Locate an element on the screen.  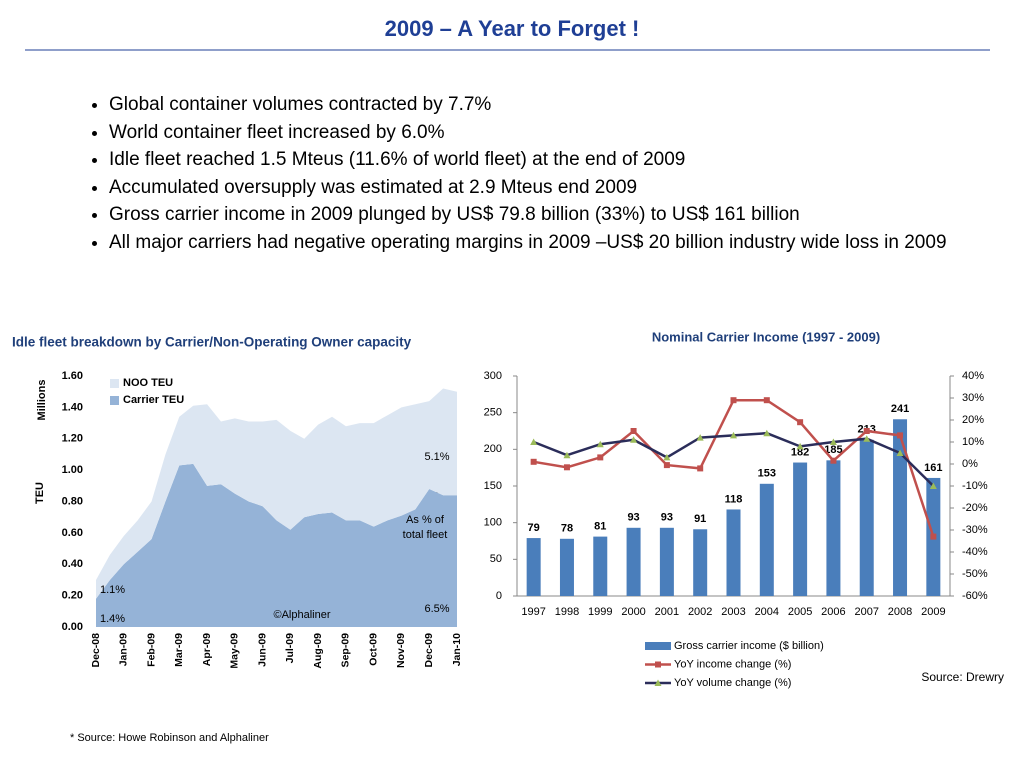
legend-label: Gross carrier income ($ billion) is located at coordinates (749, 646).